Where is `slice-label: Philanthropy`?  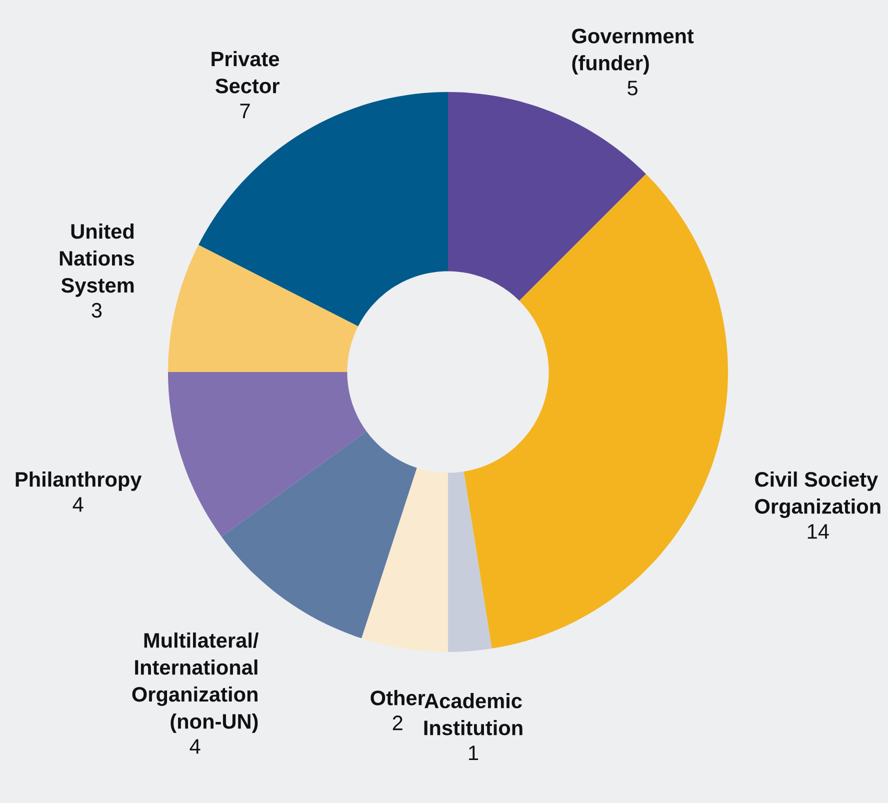
slice-label: Philanthropy is located at coordinates (79, 481).